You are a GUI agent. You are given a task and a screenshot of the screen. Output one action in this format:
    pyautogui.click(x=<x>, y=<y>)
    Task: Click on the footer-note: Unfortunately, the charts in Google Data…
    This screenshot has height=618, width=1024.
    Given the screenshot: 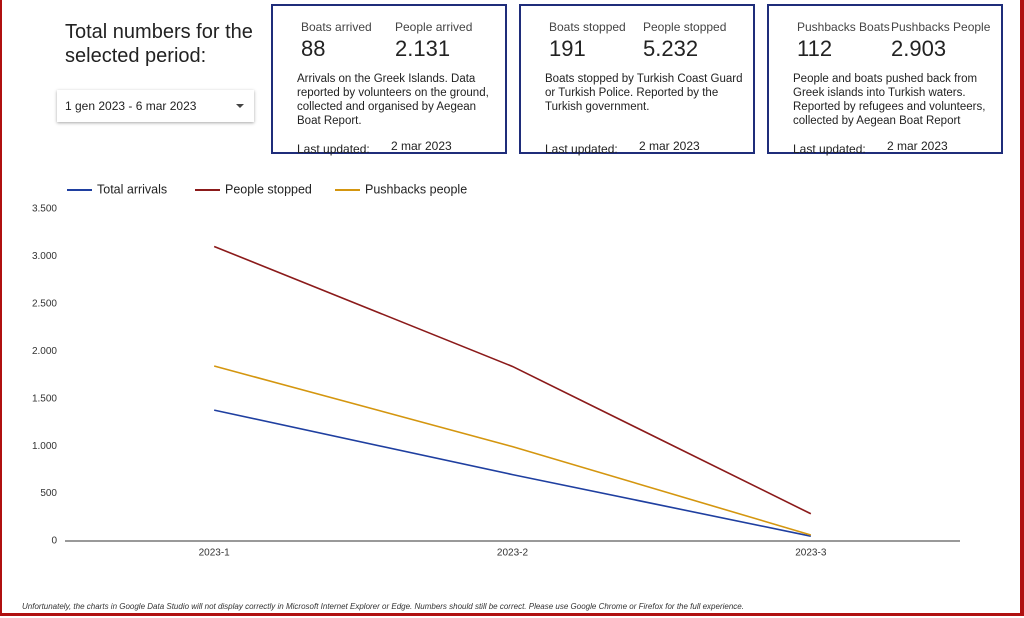 What is the action you would take?
    pyautogui.click(x=383, y=606)
    